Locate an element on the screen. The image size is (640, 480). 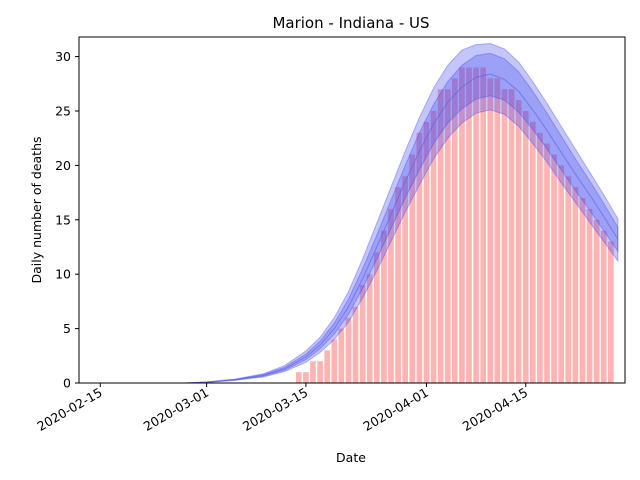
y-tick-label: 5 is located at coordinates (67, 328).